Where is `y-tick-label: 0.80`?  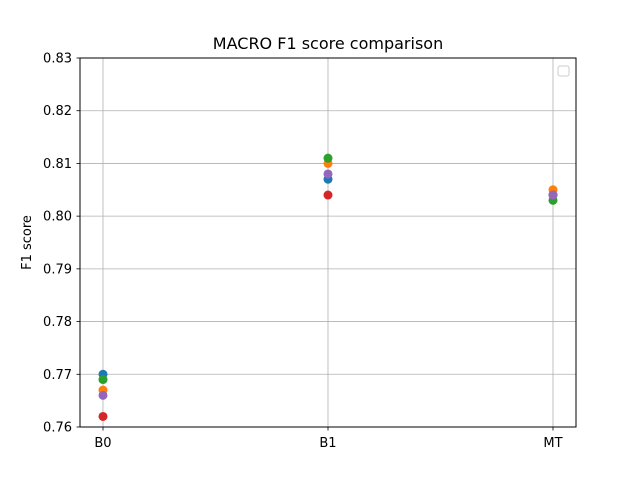 y-tick-label: 0.80 is located at coordinates (57, 217).